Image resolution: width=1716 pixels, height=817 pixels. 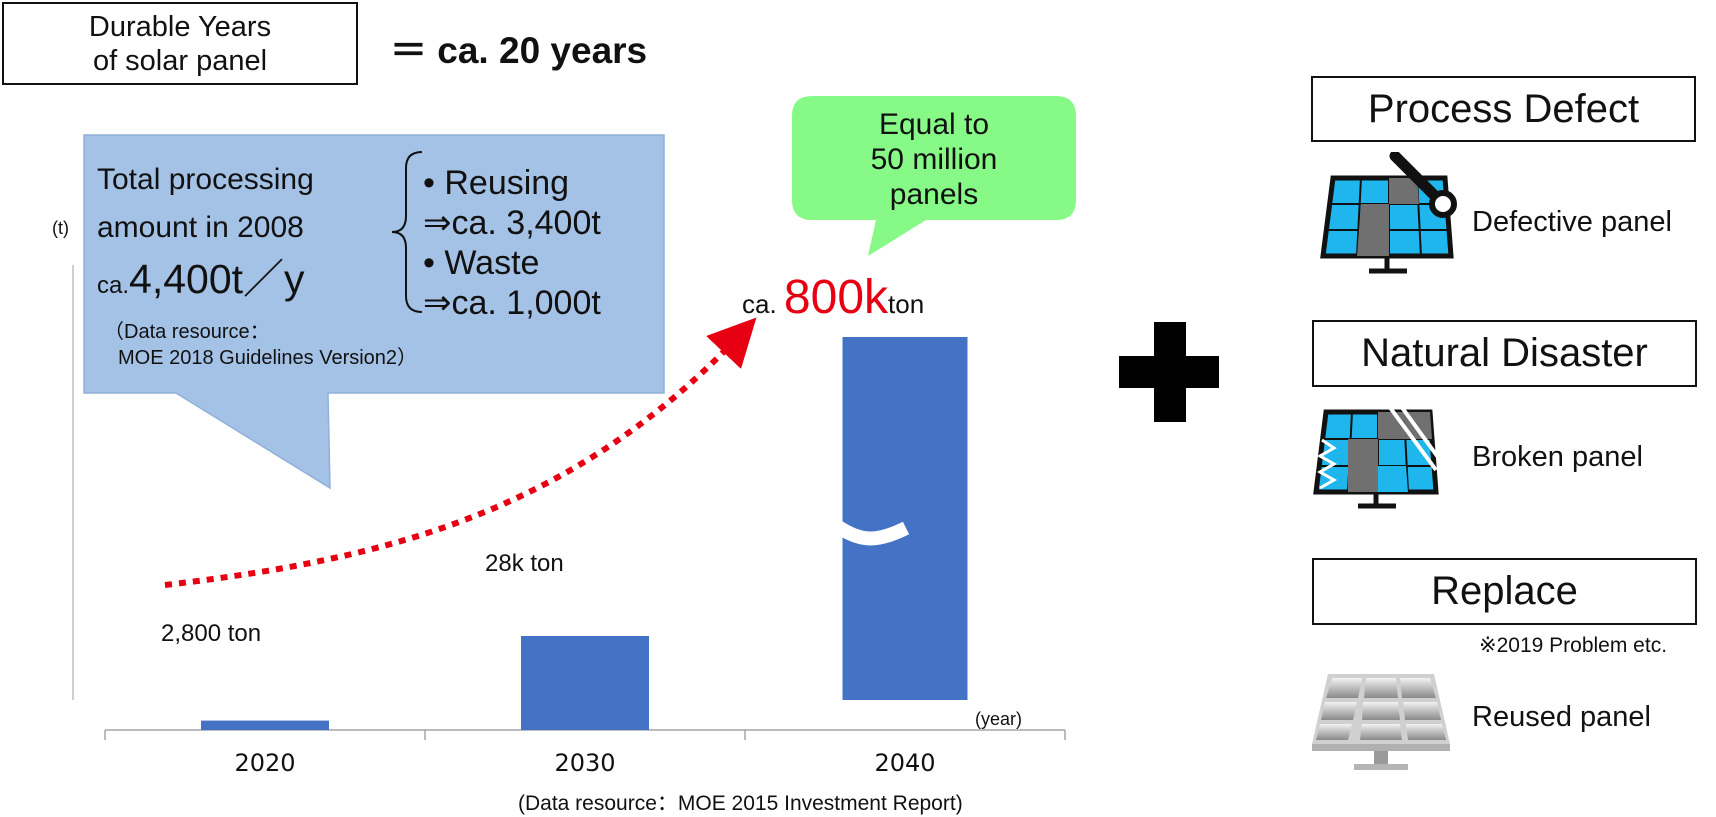 What do you see at coordinates (1423, 185) in the screenshot?
I see `wrench-icon` at bounding box center [1423, 185].